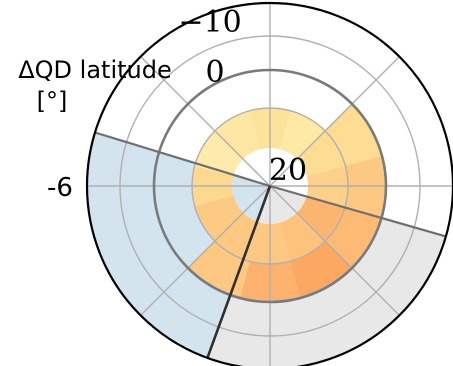 This screenshot has height=366, width=453. What do you see at coordinates (60, 188) in the screenshot?
I see `color-tick-label: -6` at bounding box center [60, 188].